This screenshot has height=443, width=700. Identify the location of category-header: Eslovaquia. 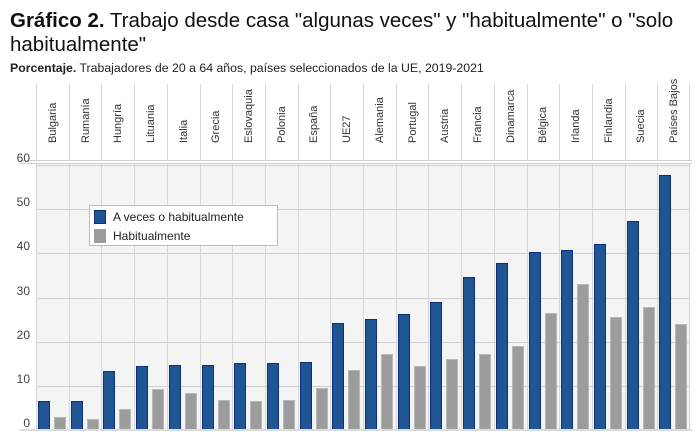
(248, 122).